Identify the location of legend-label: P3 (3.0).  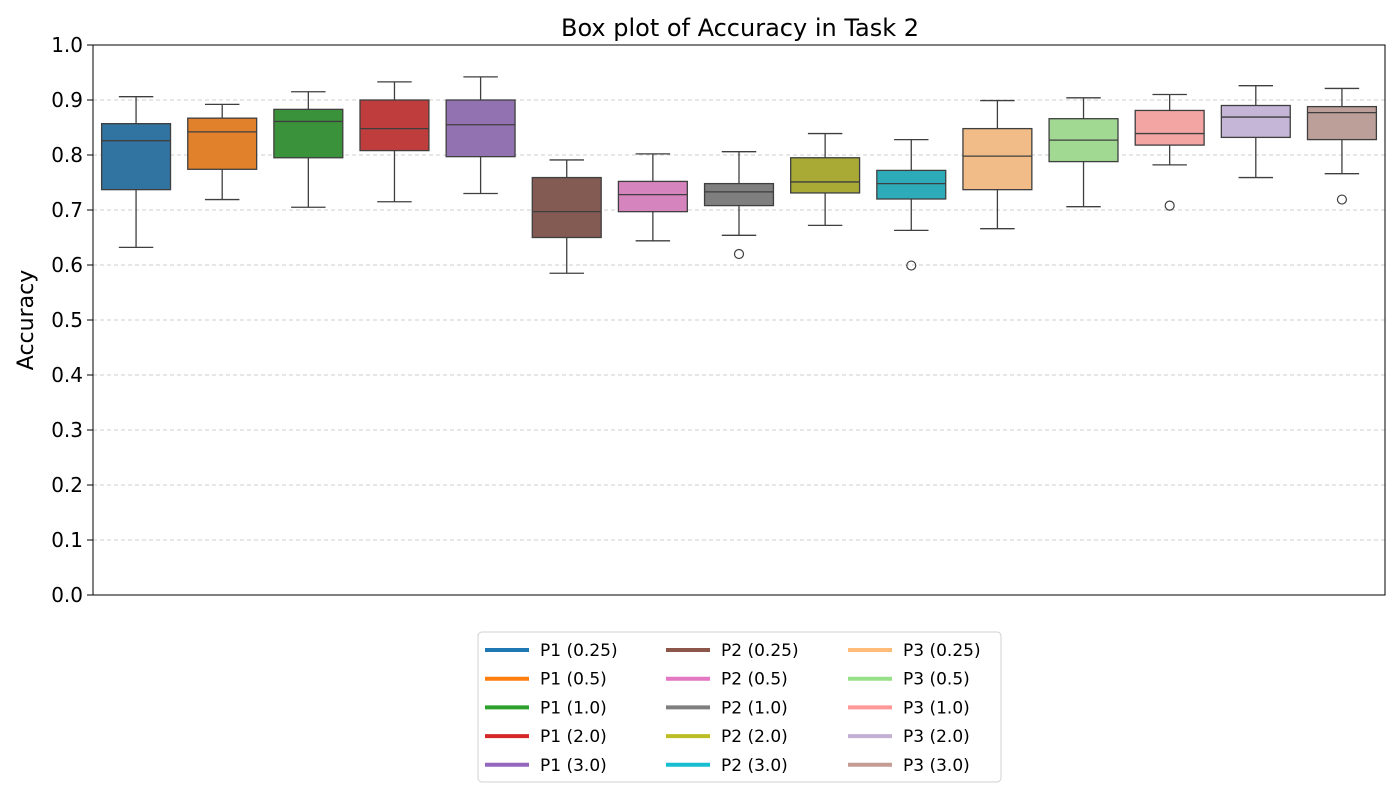
(936, 766).